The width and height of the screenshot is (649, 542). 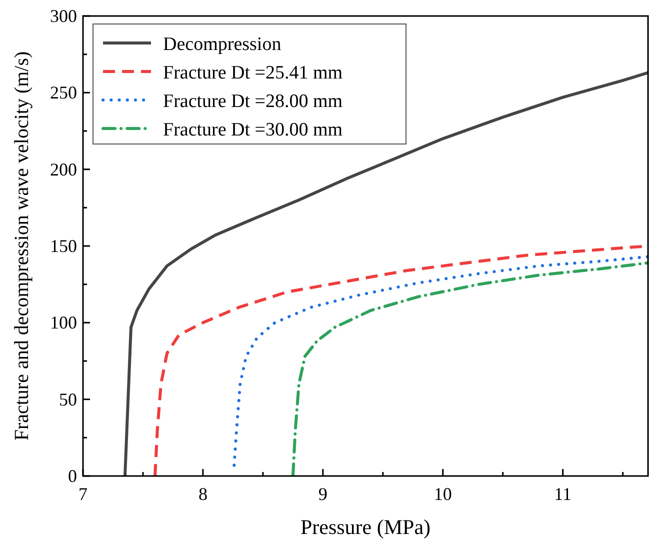 What do you see at coordinates (63, 322) in the screenshot?
I see `y-tick-label: 100` at bounding box center [63, 322].